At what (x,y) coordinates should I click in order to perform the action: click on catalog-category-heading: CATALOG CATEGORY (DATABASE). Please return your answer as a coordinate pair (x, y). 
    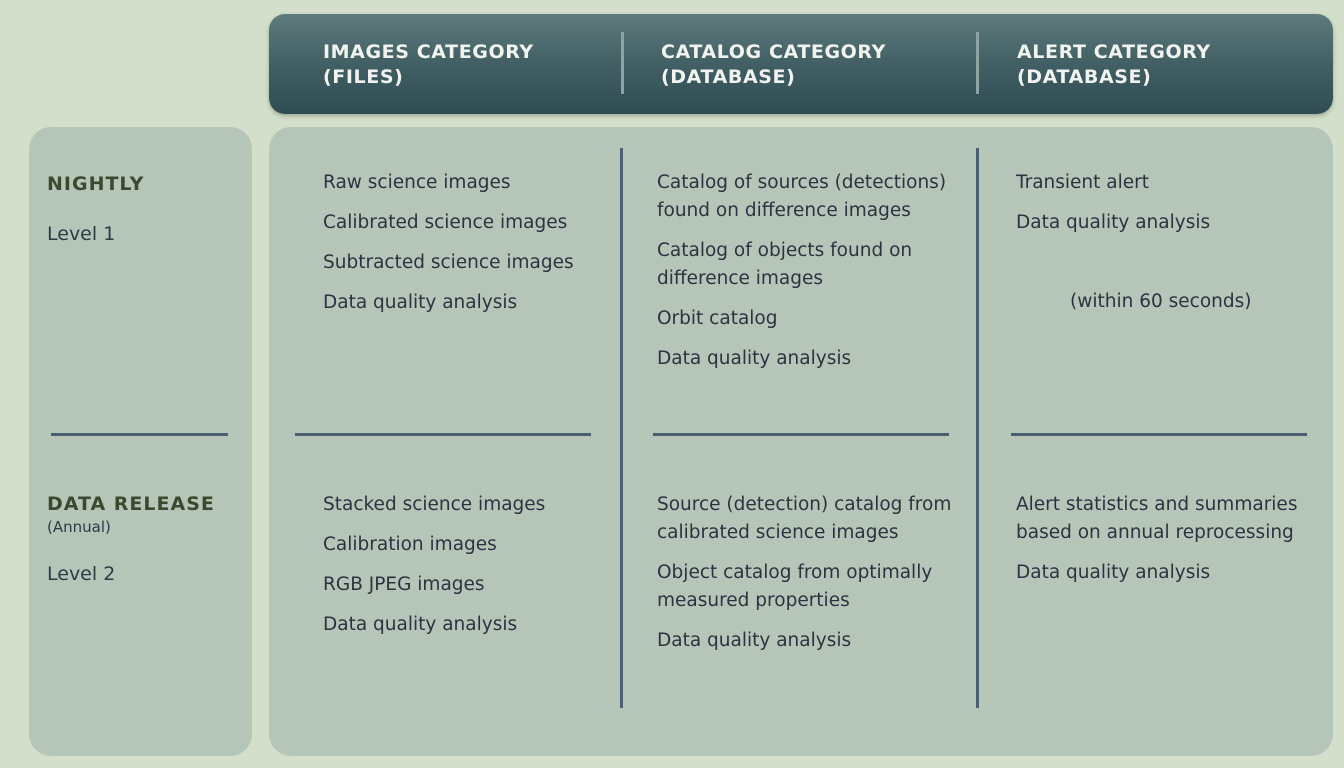
    Looking at the image, I should click on (773, 64).